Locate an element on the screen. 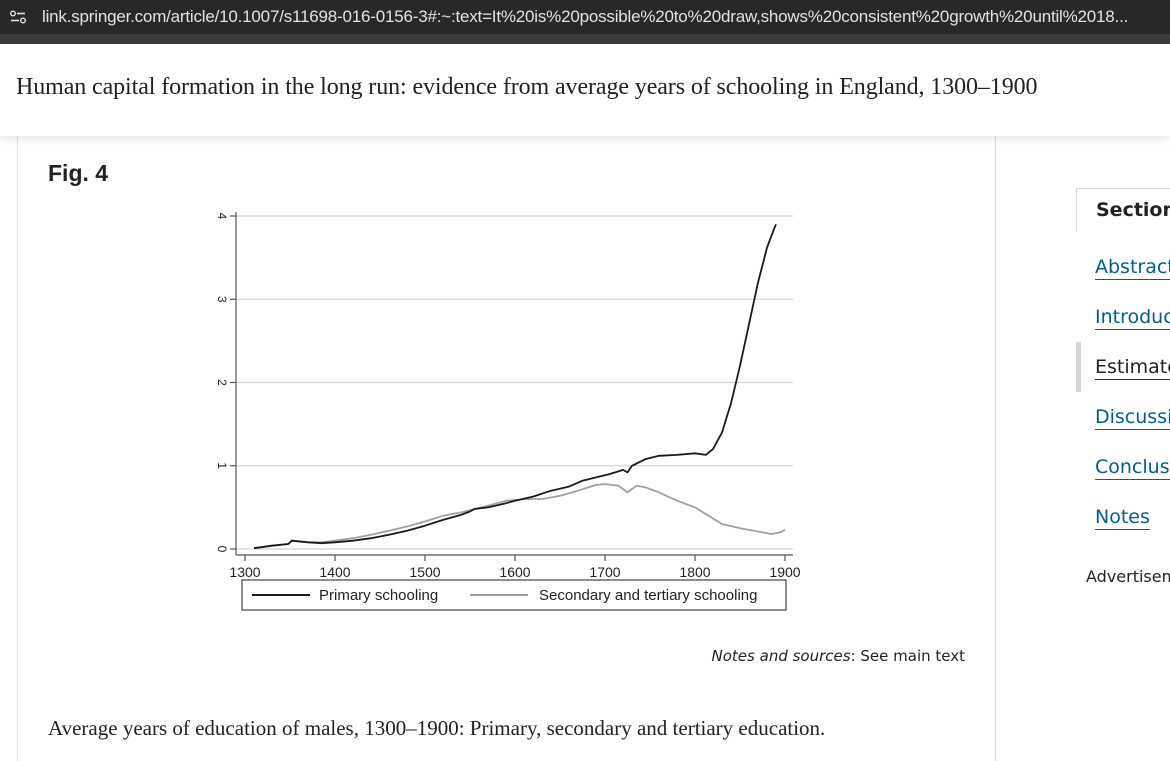  x-tick-label: 1400 is located at coordinates (334, 572).